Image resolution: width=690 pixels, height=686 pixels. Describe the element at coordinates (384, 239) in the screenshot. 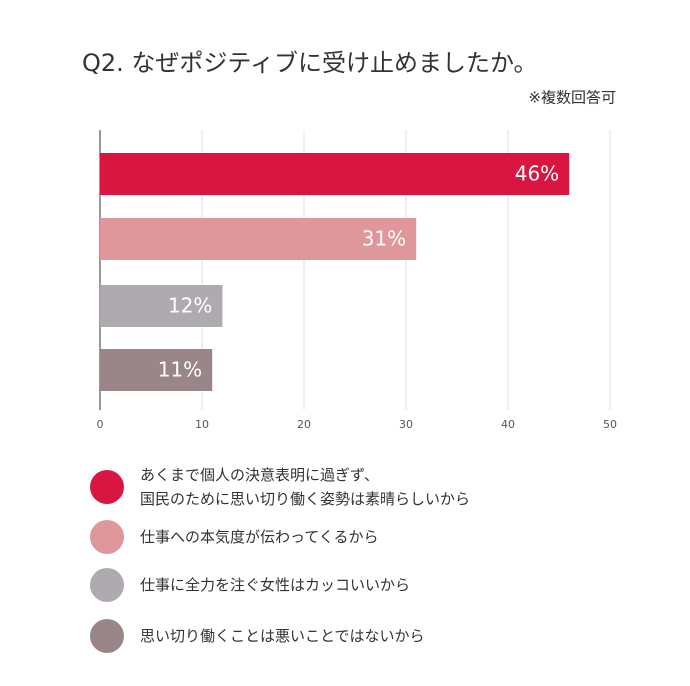

I see `value-label: 31%` at that location.